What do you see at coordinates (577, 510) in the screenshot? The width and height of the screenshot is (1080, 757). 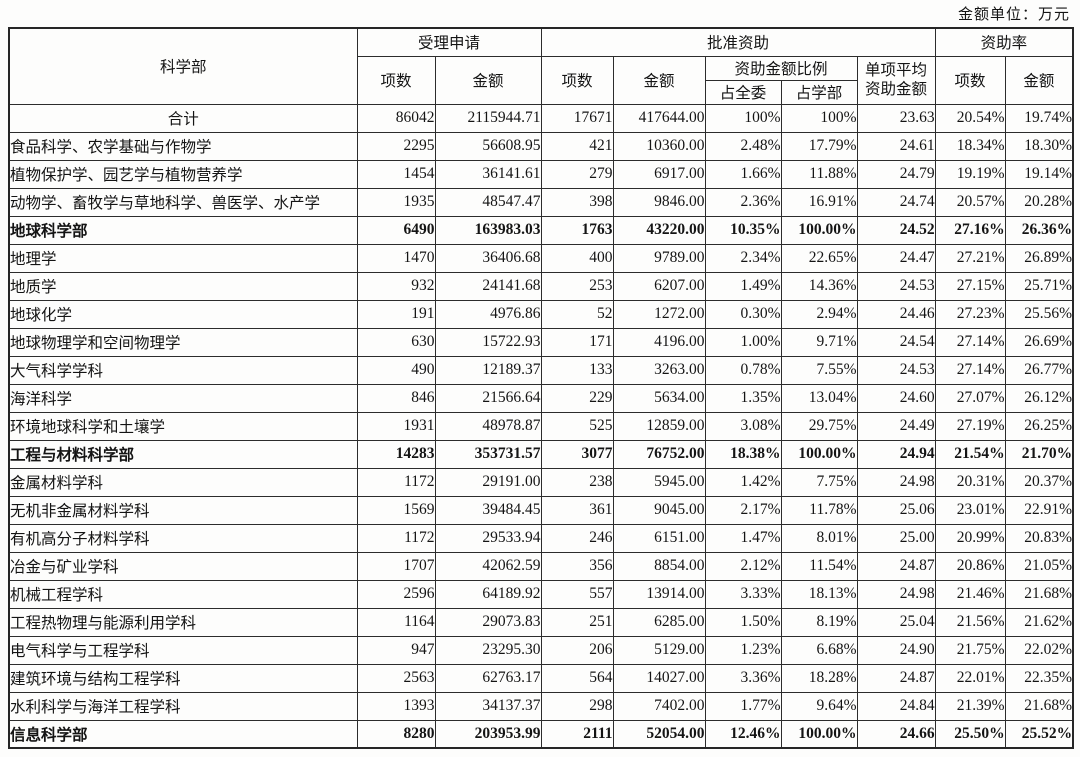 I see `cell-value: 361` at bounding box center [577, 510].